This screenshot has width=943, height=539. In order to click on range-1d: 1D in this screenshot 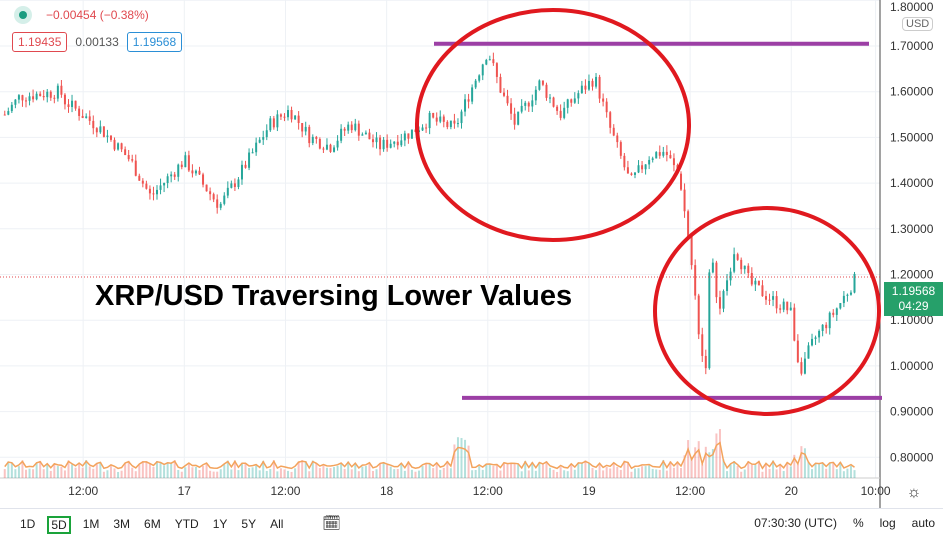, I will do `click(28, 524)`.